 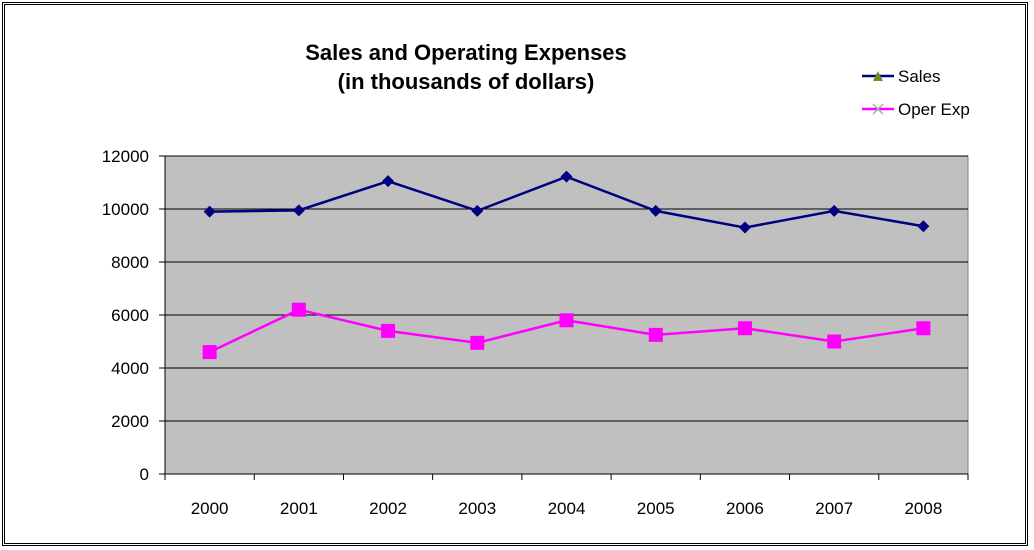 I want to click on x-tick-label: 2003, so click(x=477, y=508).